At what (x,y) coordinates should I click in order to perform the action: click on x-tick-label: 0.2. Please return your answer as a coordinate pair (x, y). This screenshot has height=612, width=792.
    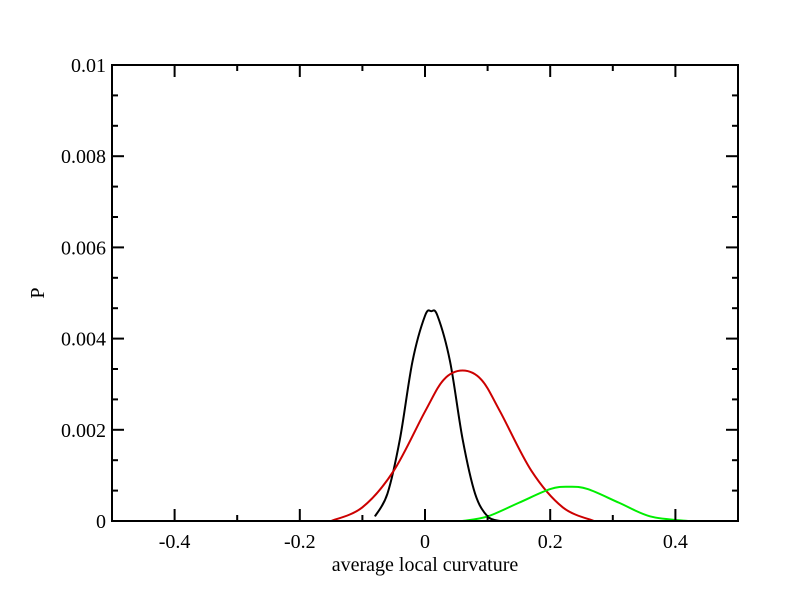
    Looking at the image, I should click on (550, 542).